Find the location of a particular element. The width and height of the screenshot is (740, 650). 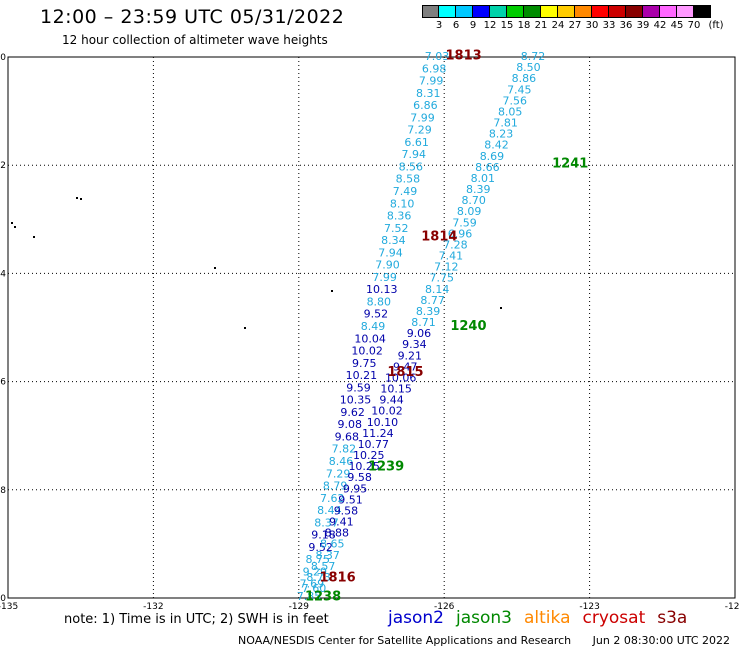

swh-label: 8.10 is located at coordinates (402, 203).